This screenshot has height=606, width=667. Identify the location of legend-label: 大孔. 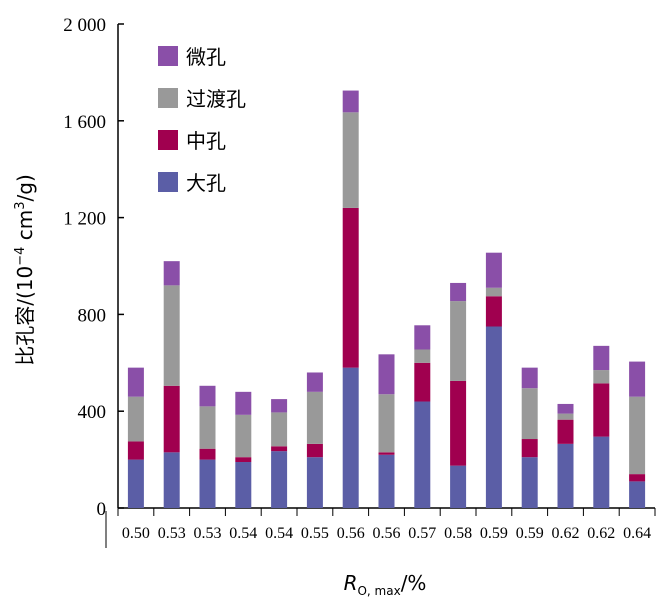
(206, 183).